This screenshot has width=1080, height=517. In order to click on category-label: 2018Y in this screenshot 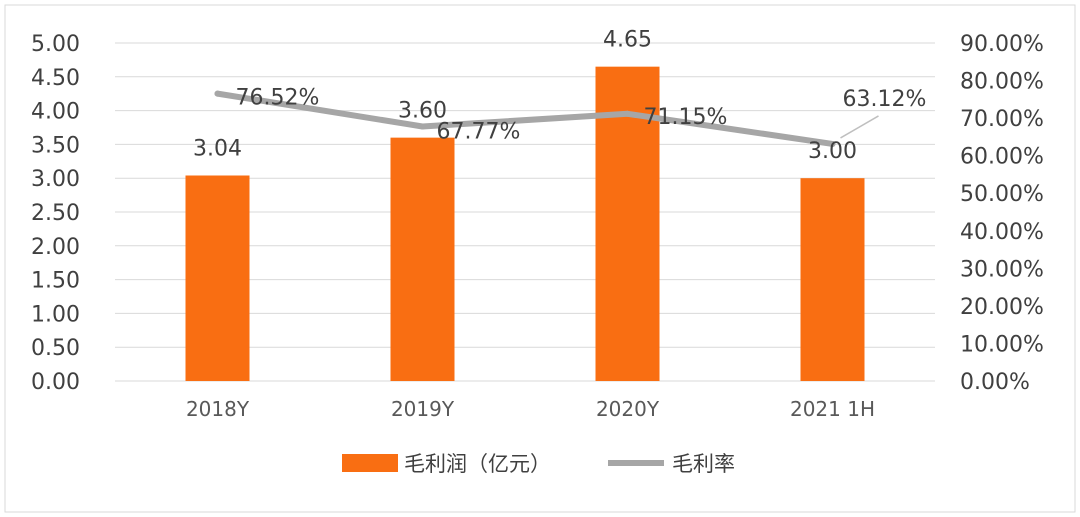, I will do `click(218, 409)`.